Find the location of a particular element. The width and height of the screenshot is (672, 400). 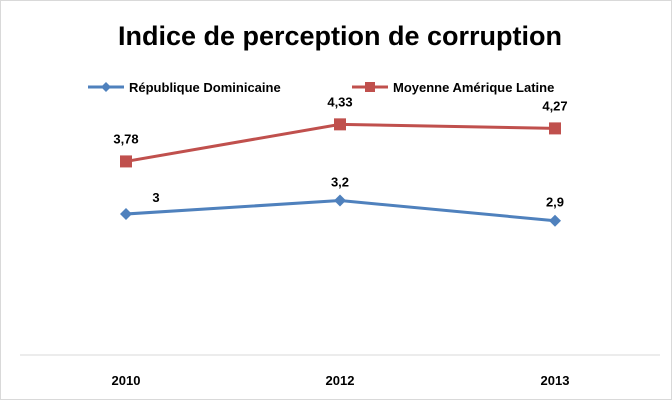

data-point-moyenne-amerique-latine-2013 is located at coordinates (555, 128).